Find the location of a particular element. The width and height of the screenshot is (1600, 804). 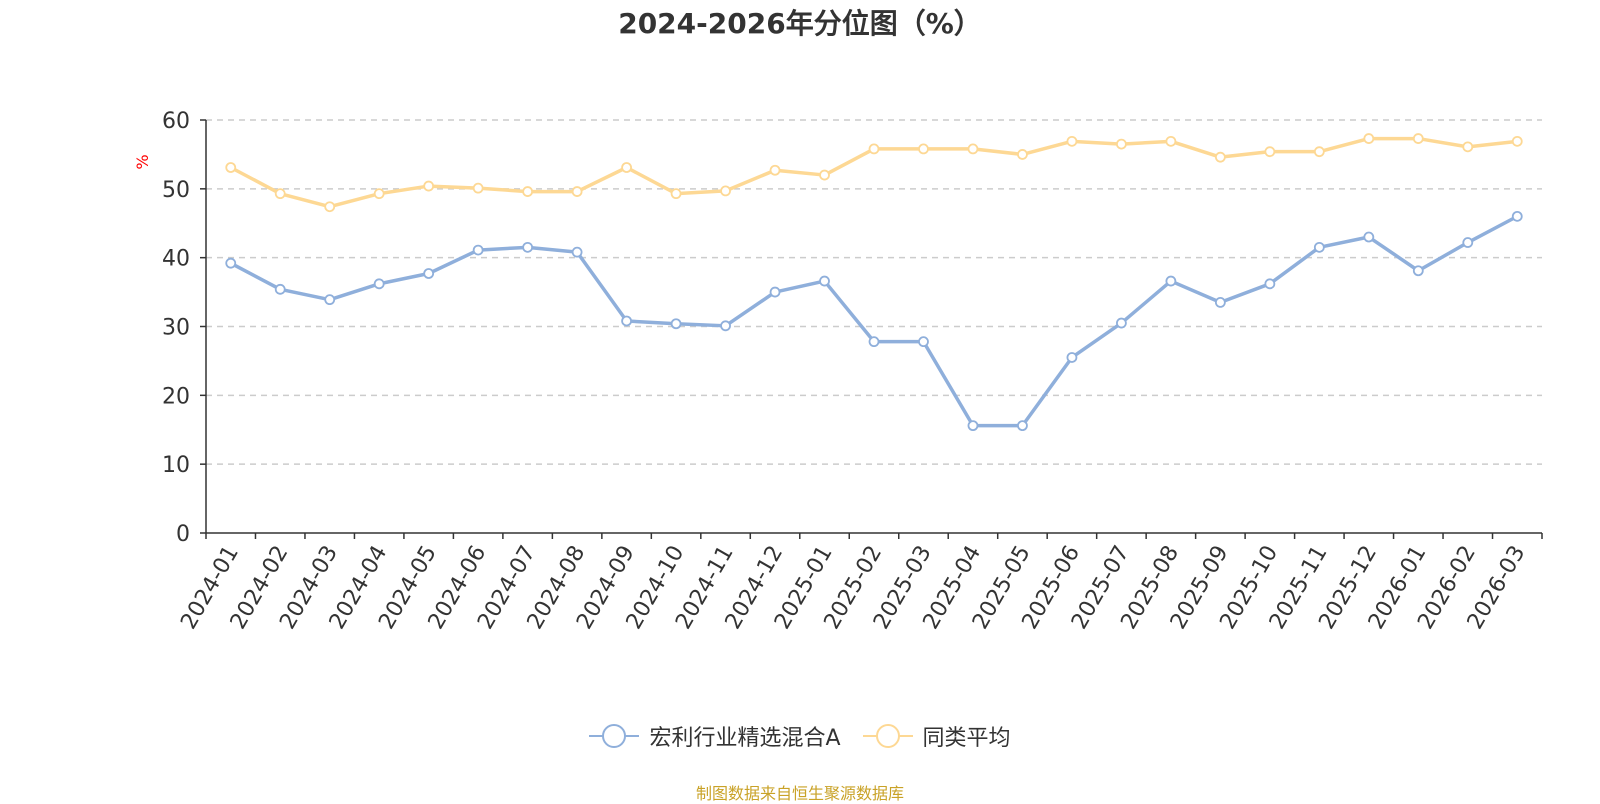

y-tick-label: 10 is located at coordinates (176, 465).